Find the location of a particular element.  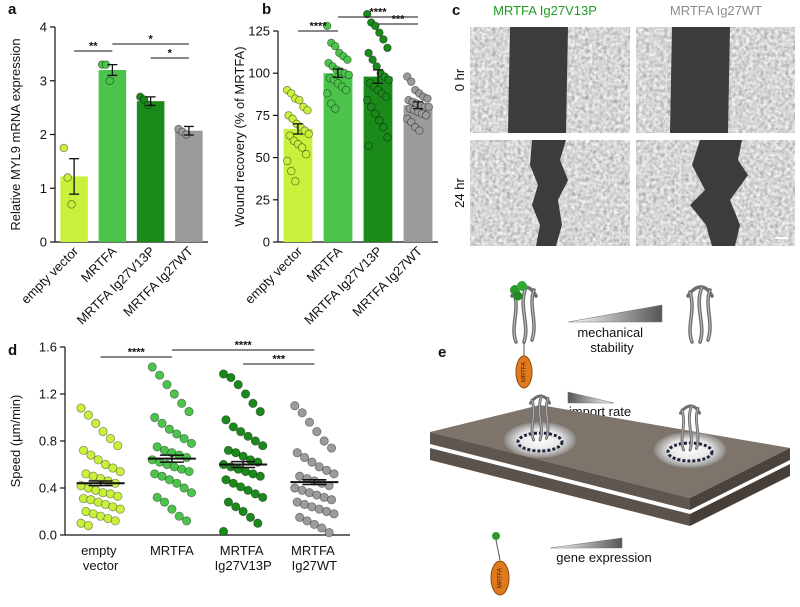

y-tick-label: 3 is located at coordinates (43, 80).